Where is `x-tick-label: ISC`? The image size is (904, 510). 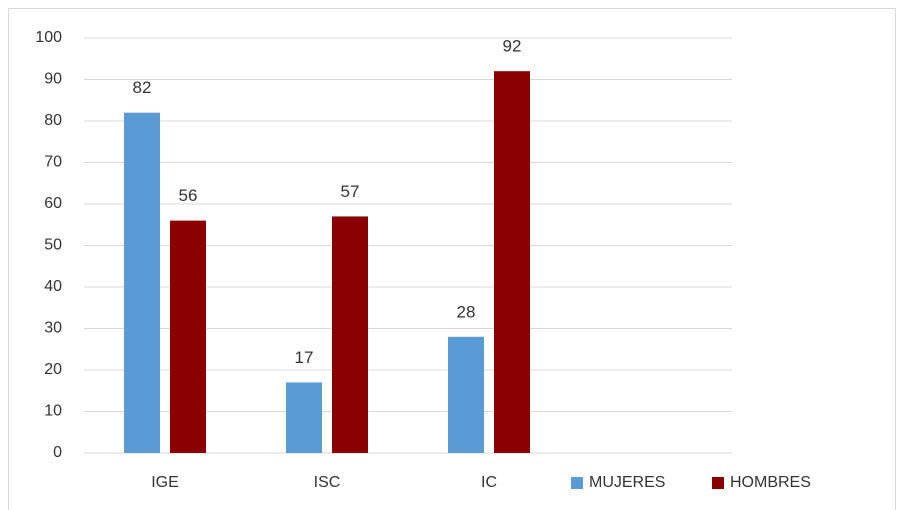
x-tick-label: ISC is located at coordinates (327, 482).